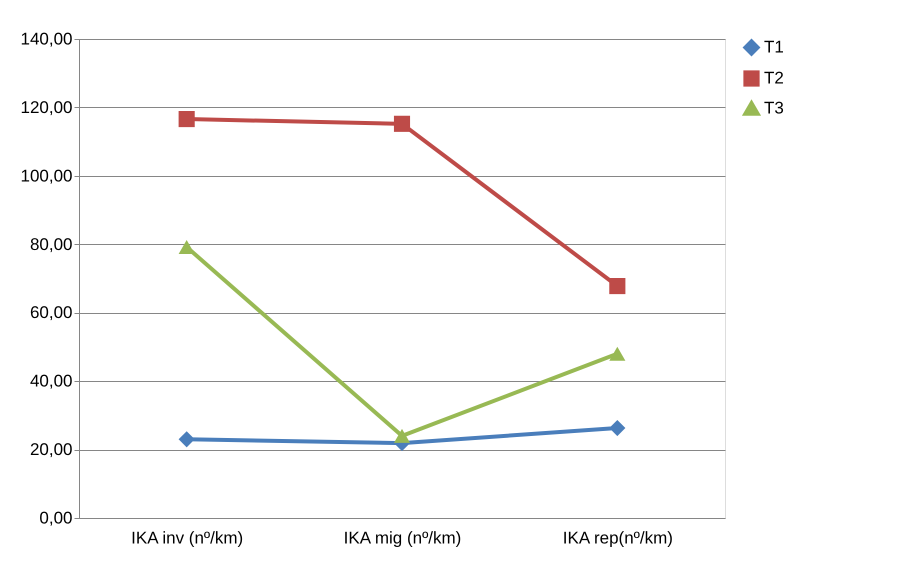 This screenshot has width=913, height=577. What do you see at coordinates (46, 107) in the screenshot?
I see `y-tick-label: 120,00` at bounding box center [46, 107].